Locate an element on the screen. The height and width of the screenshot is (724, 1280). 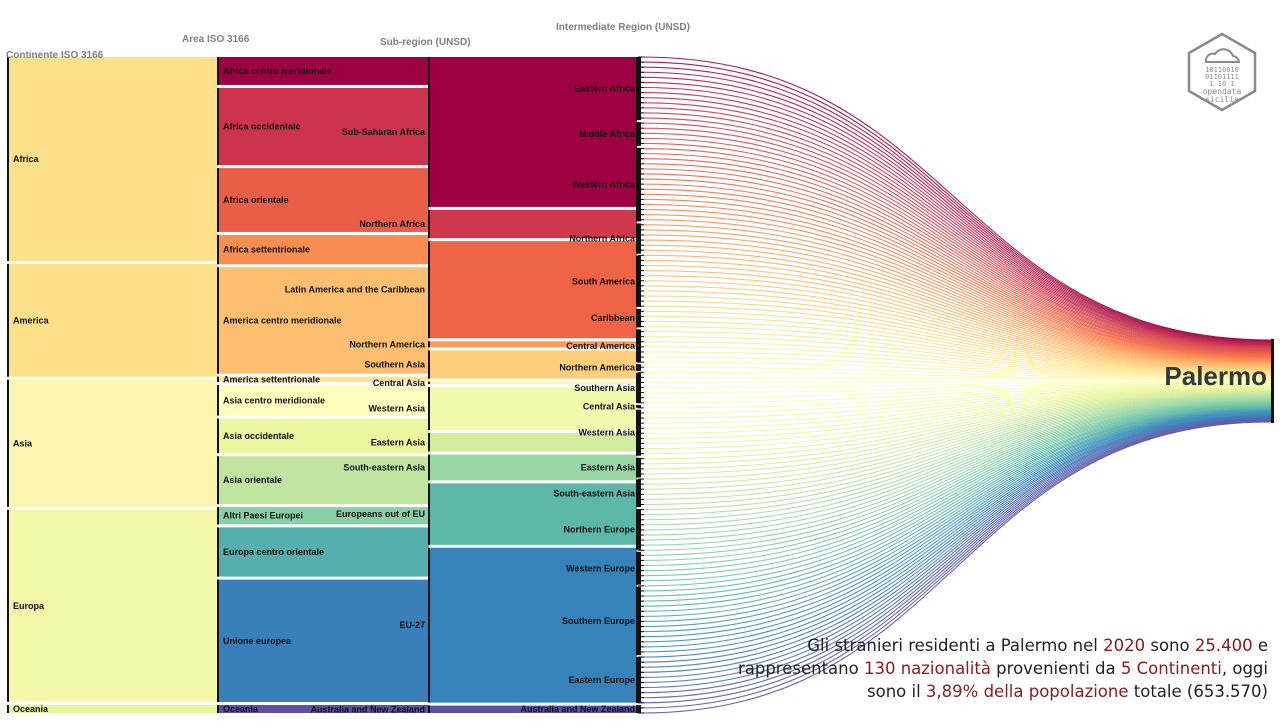
summary-total: 25.400 is located at coordinates (1223, 645).